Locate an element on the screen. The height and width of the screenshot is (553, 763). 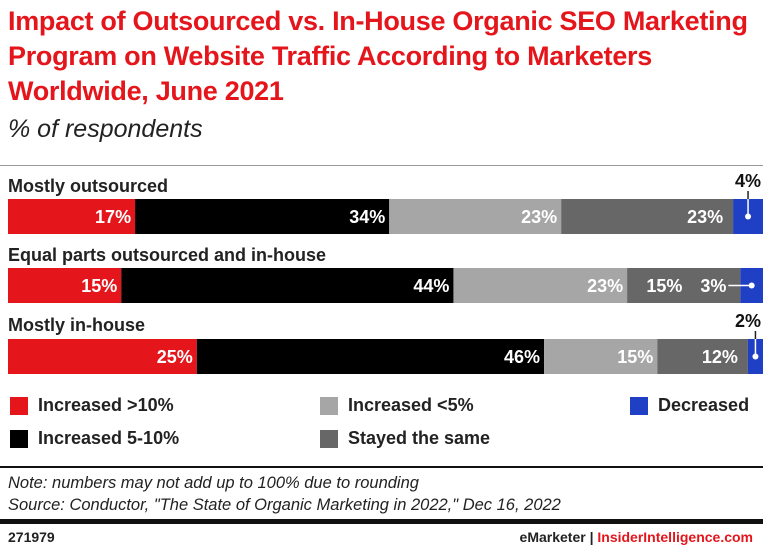
legend-label: Increased >10% is located at coordinates (106, 405).